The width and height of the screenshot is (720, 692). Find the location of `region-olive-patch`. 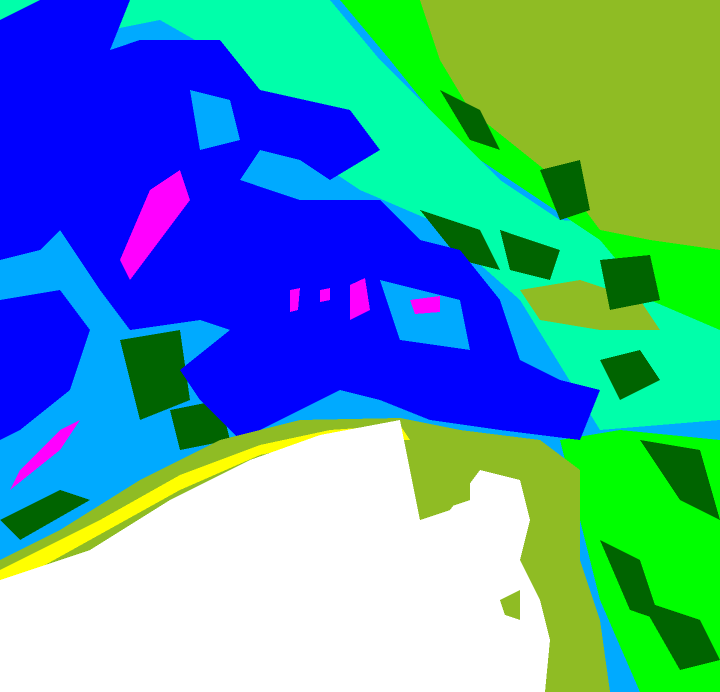

region-olive-patch is located at coordinates (590, 305).